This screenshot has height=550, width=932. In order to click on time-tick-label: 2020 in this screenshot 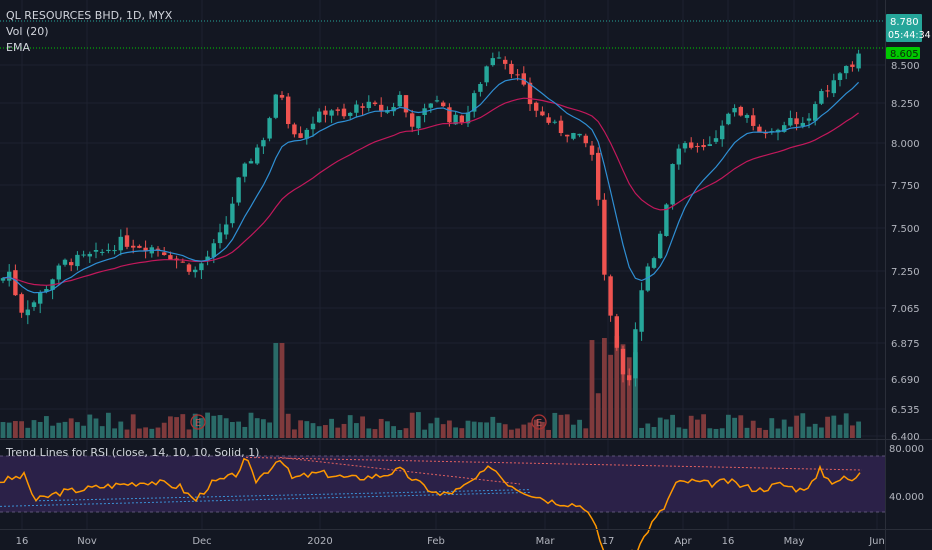, I will do `click(319, 541)`.